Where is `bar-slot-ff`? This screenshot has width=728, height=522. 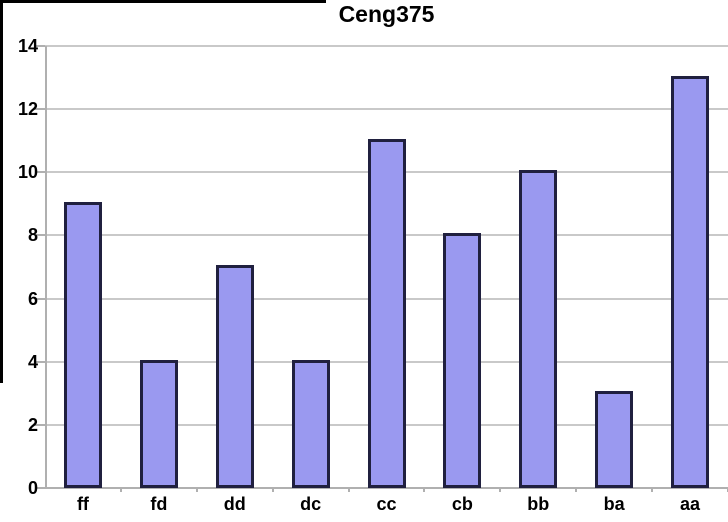
bar-slot-ff is located at coordinates (83, 267).